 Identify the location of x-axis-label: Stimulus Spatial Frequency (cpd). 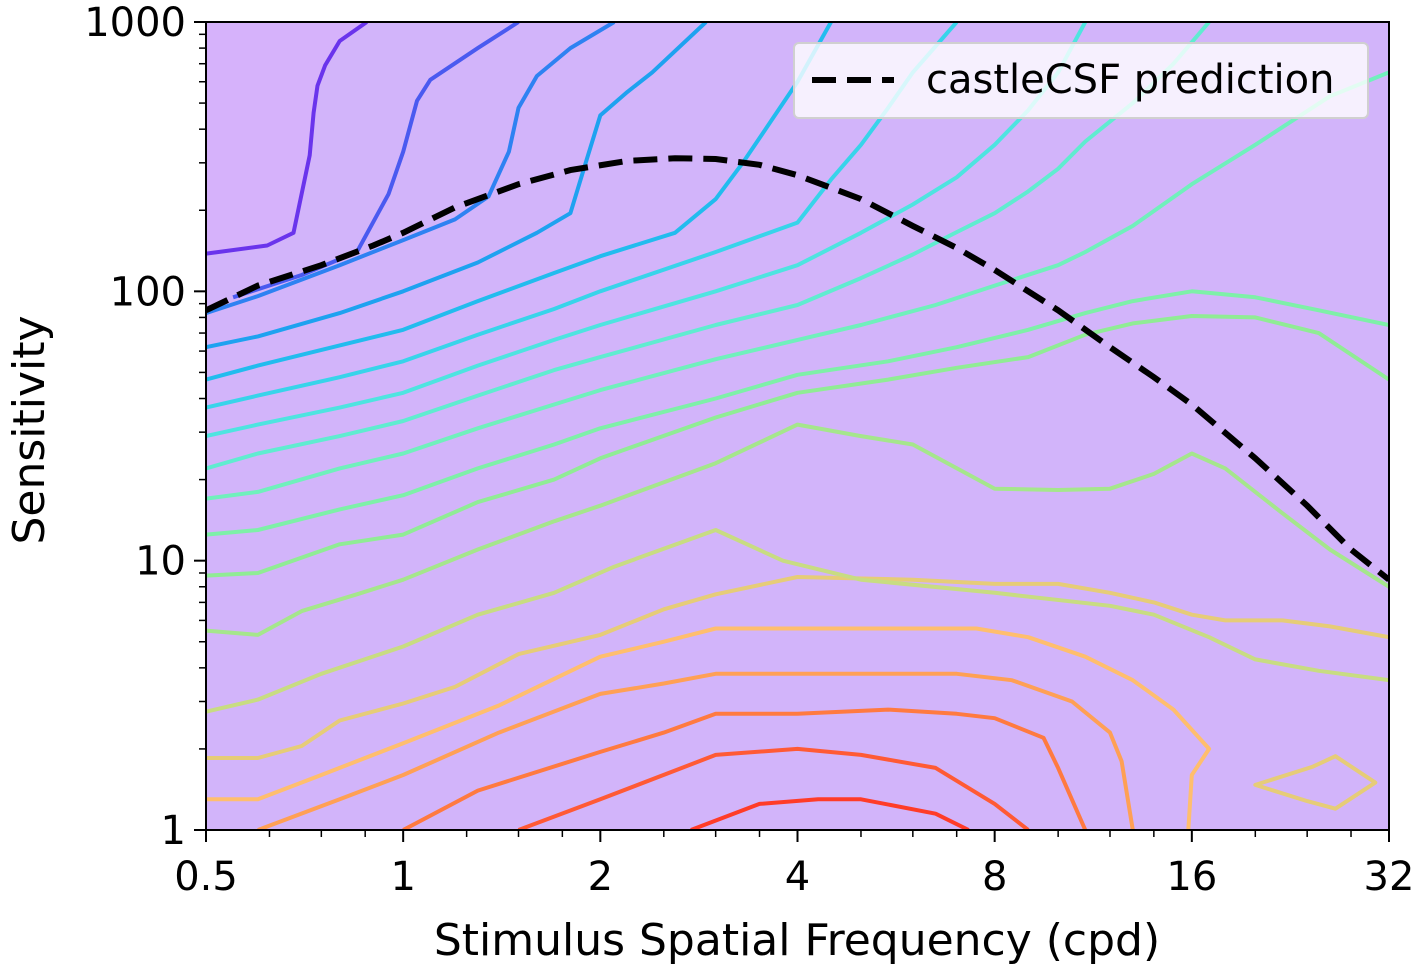
(797, 940).